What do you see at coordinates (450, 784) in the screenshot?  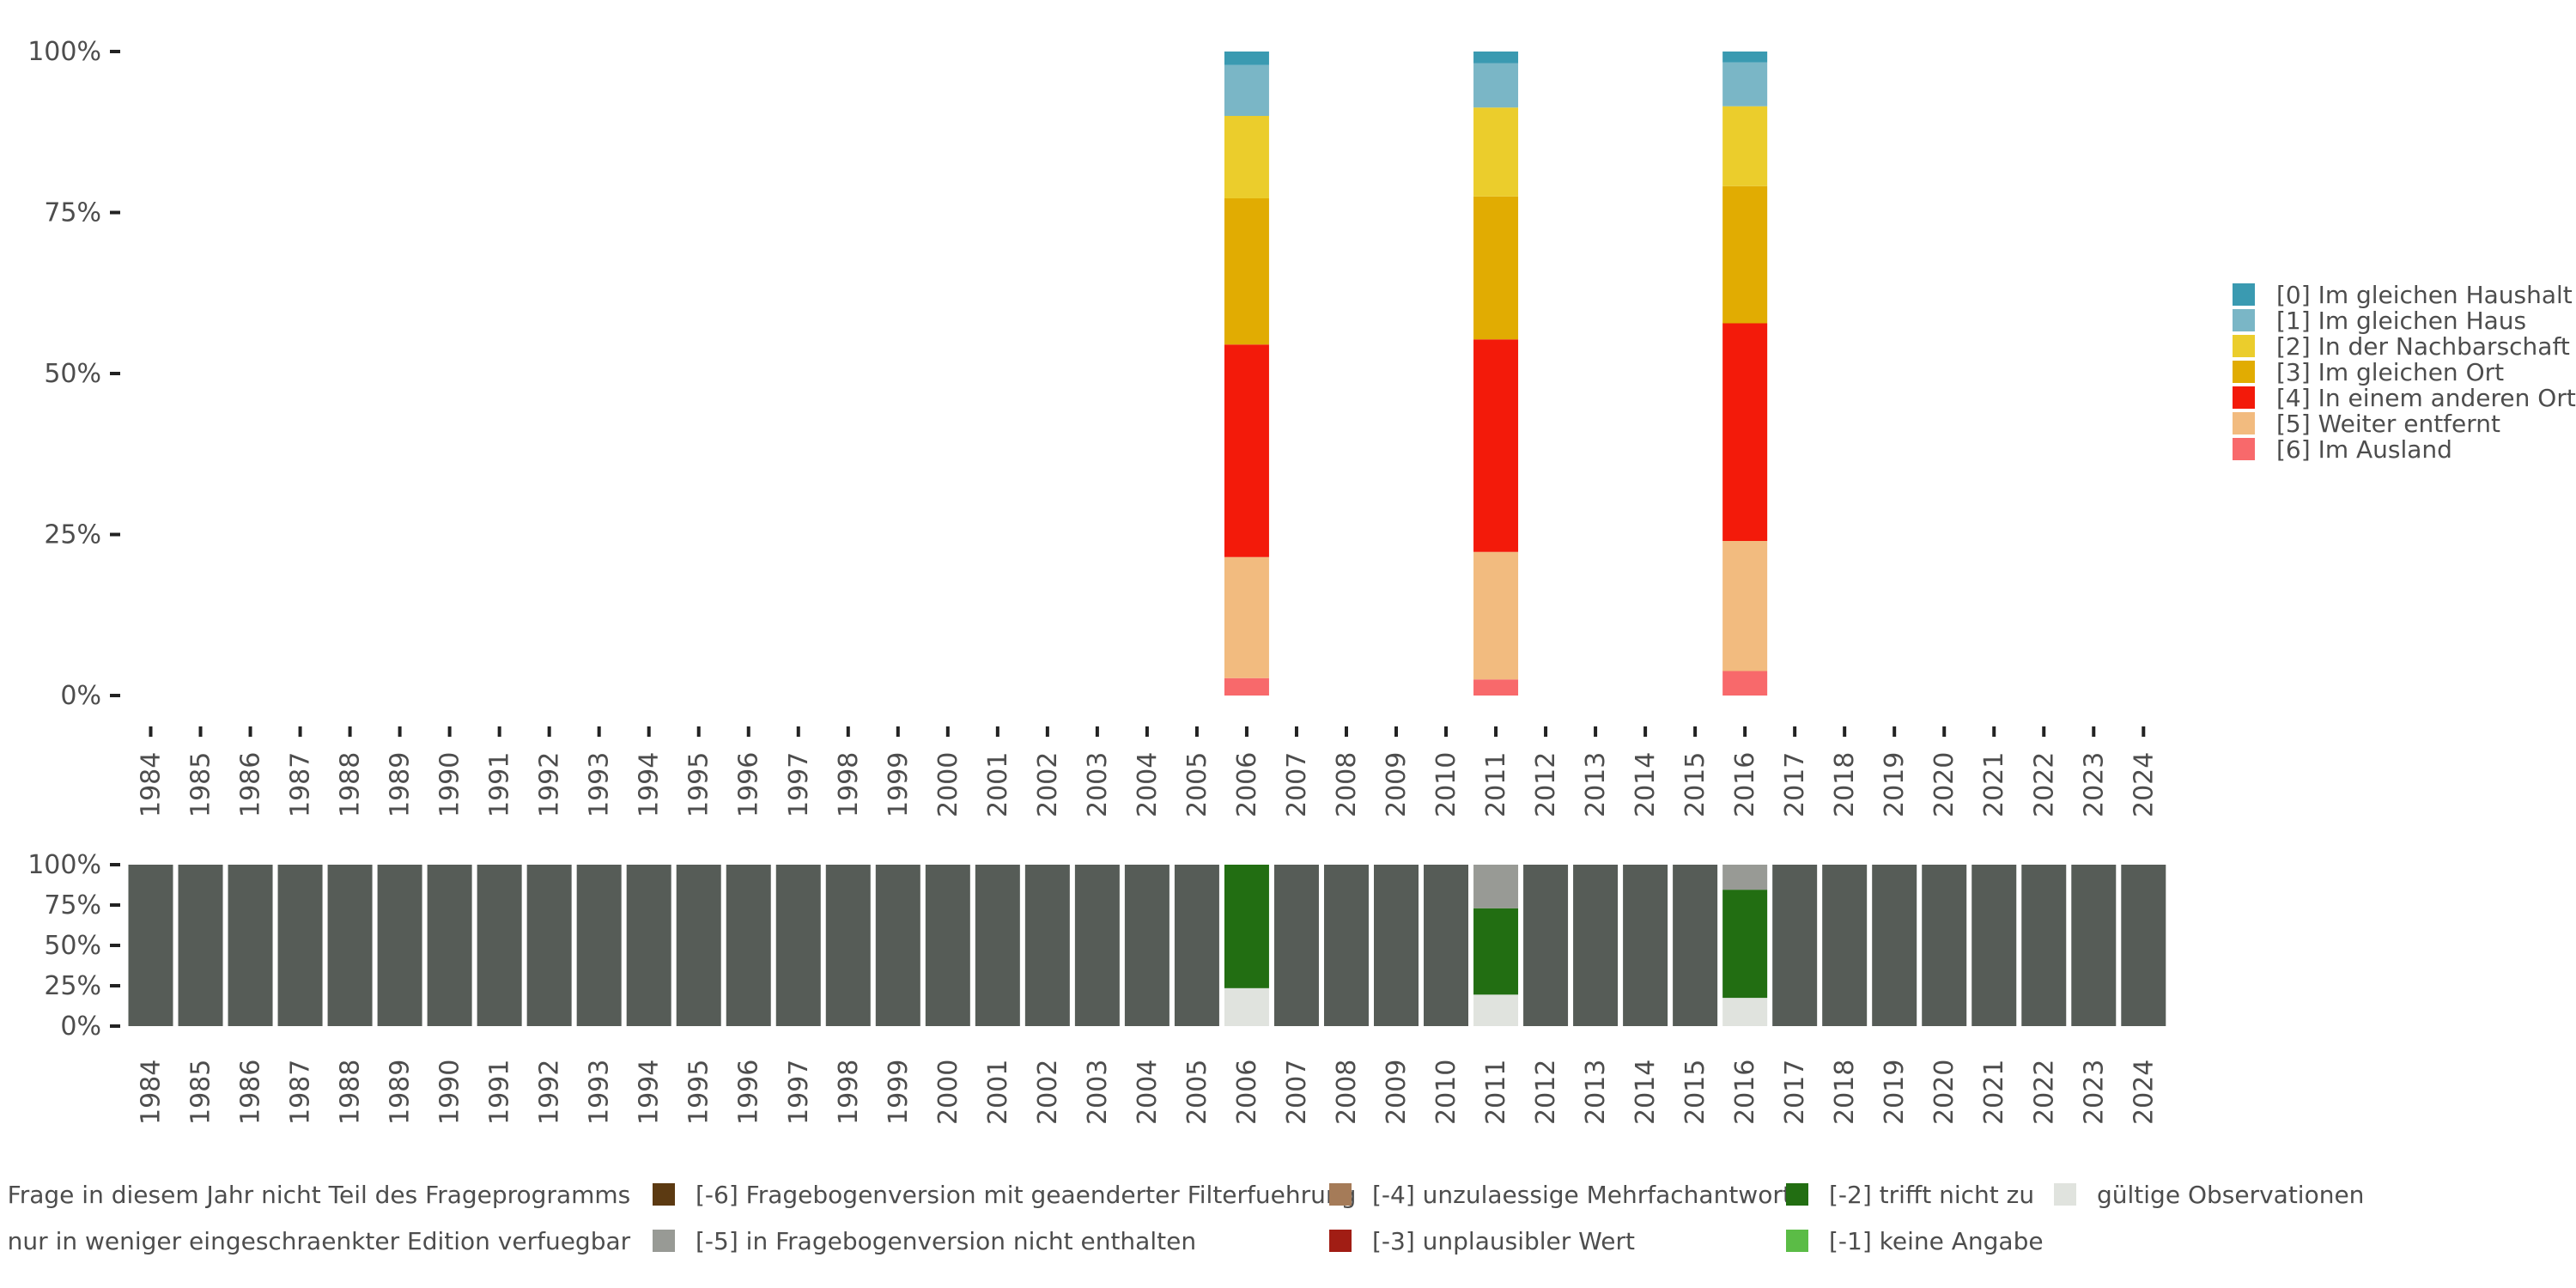 I see `x-tick-label: 1990` at bounding box center [450, 784].